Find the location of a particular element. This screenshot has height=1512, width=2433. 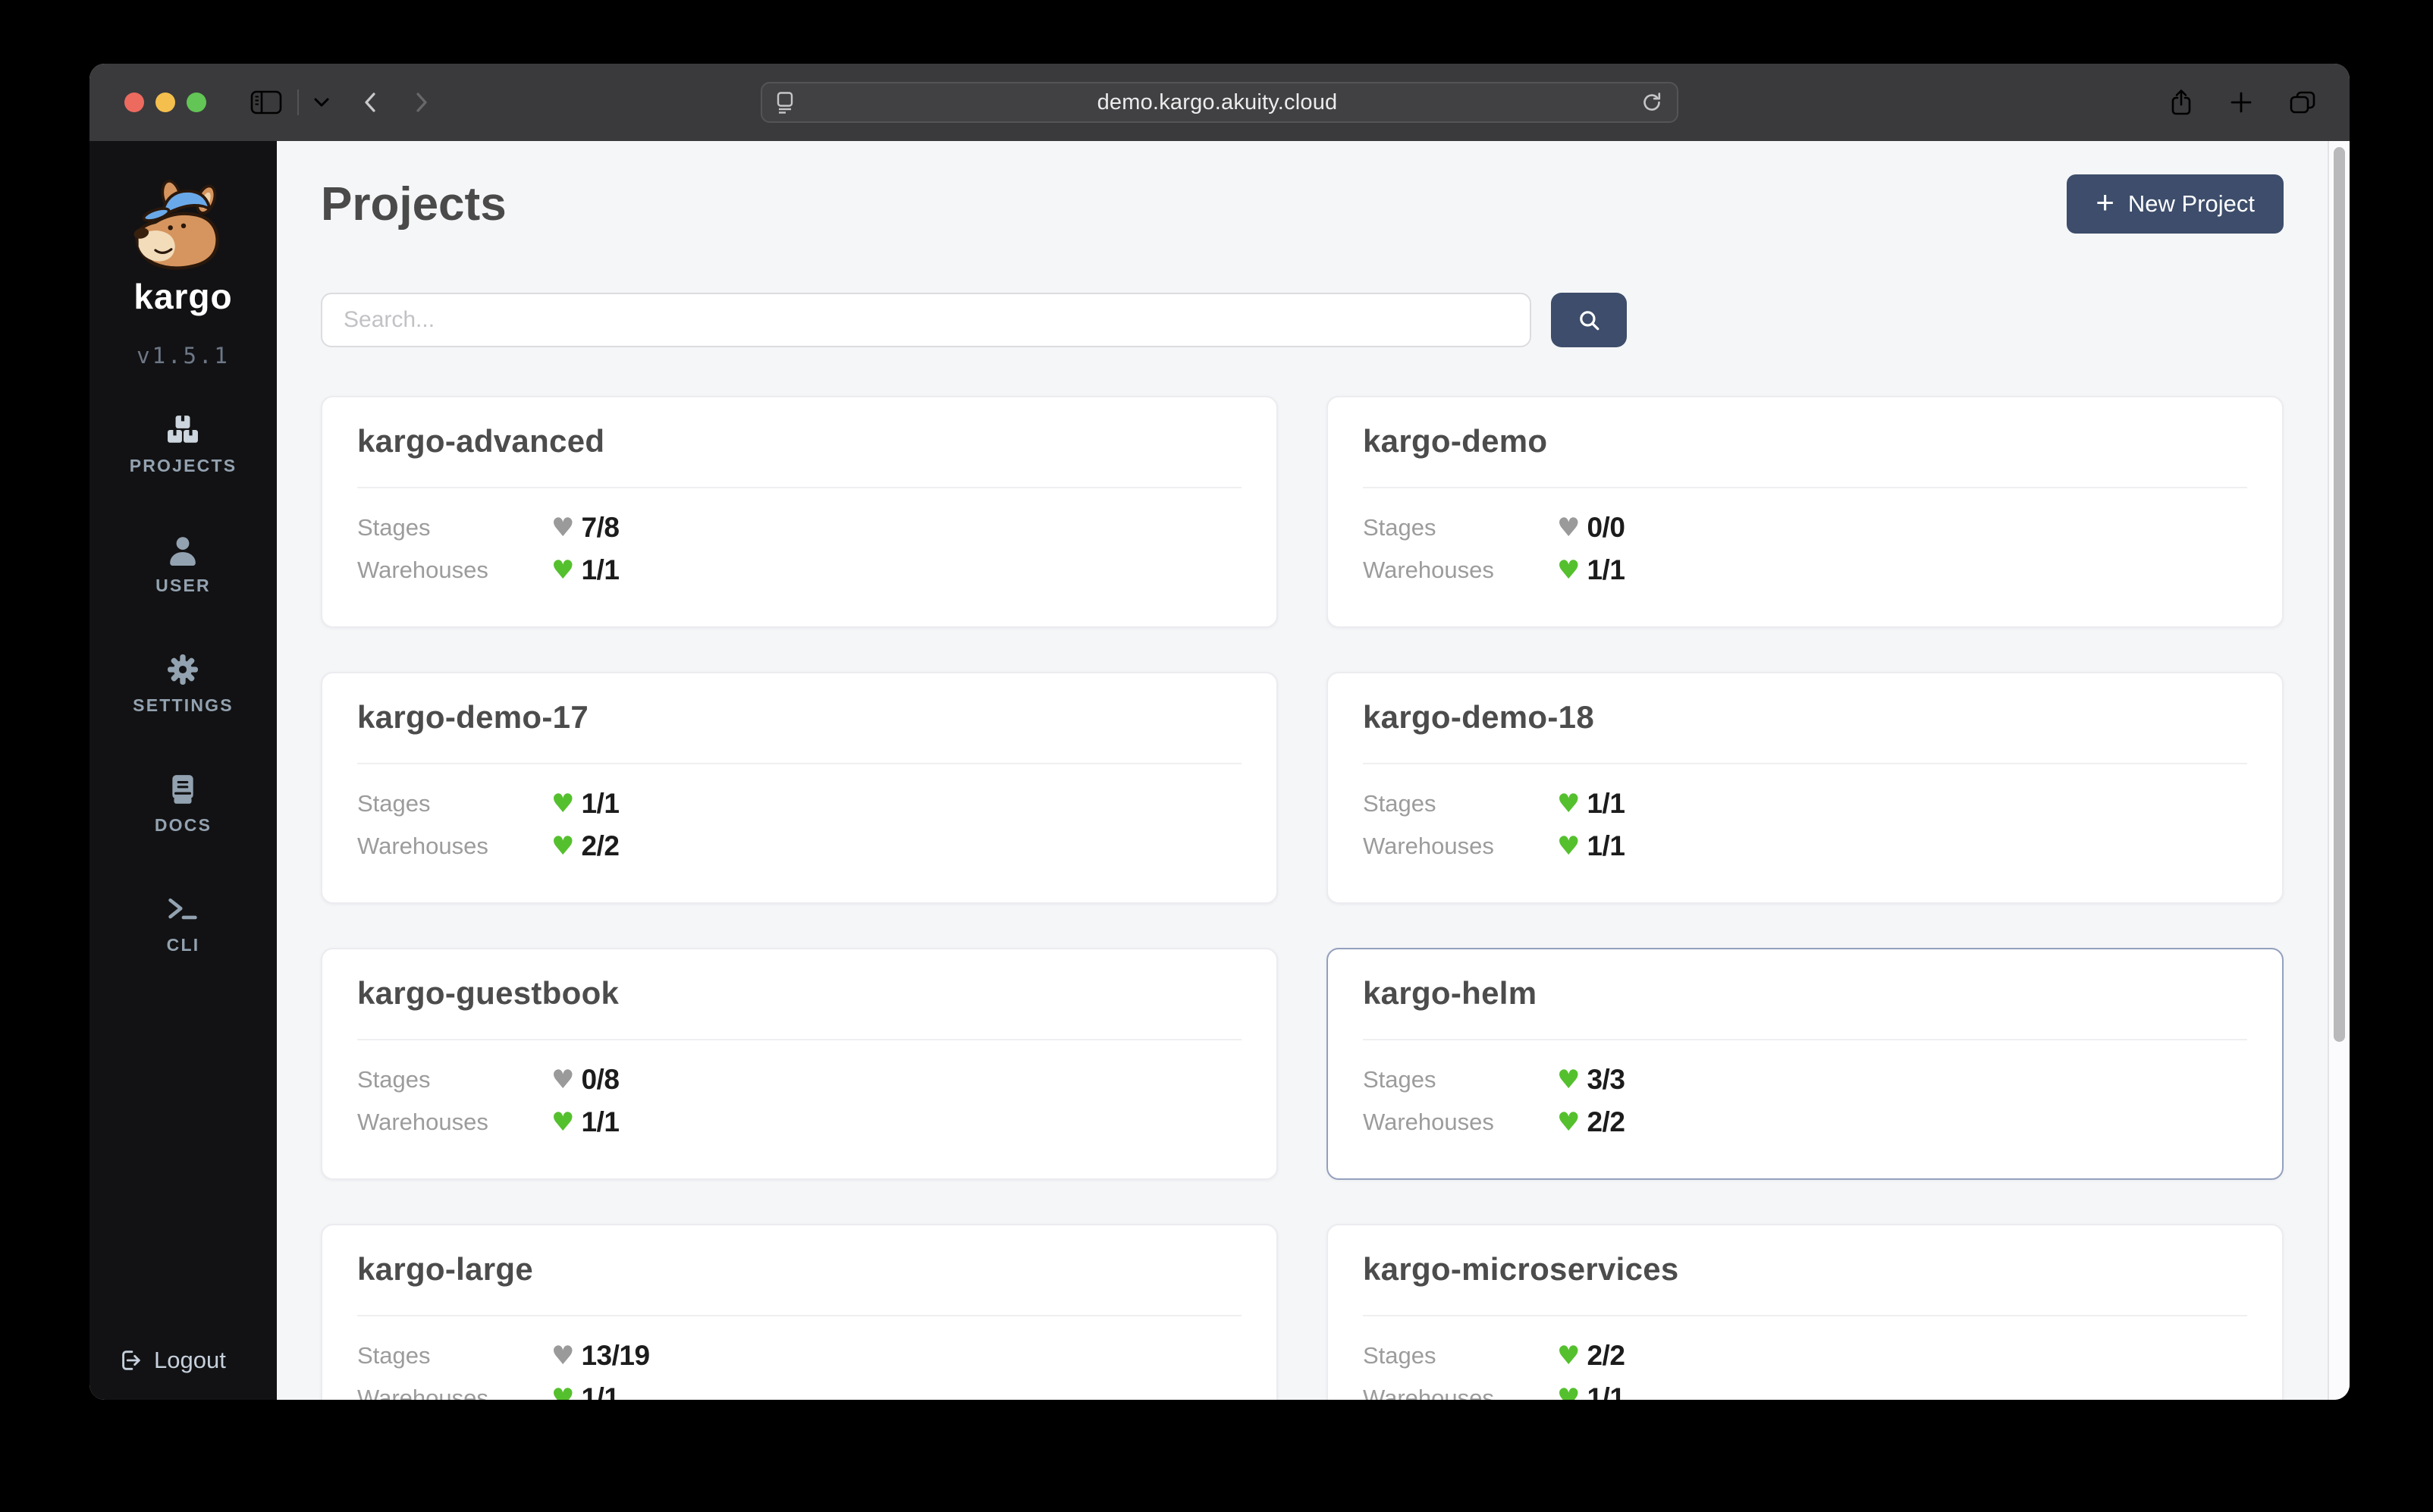

browser-titlebar: demo.kargo.akuity.cloud is located at coordinates (1219, 102).